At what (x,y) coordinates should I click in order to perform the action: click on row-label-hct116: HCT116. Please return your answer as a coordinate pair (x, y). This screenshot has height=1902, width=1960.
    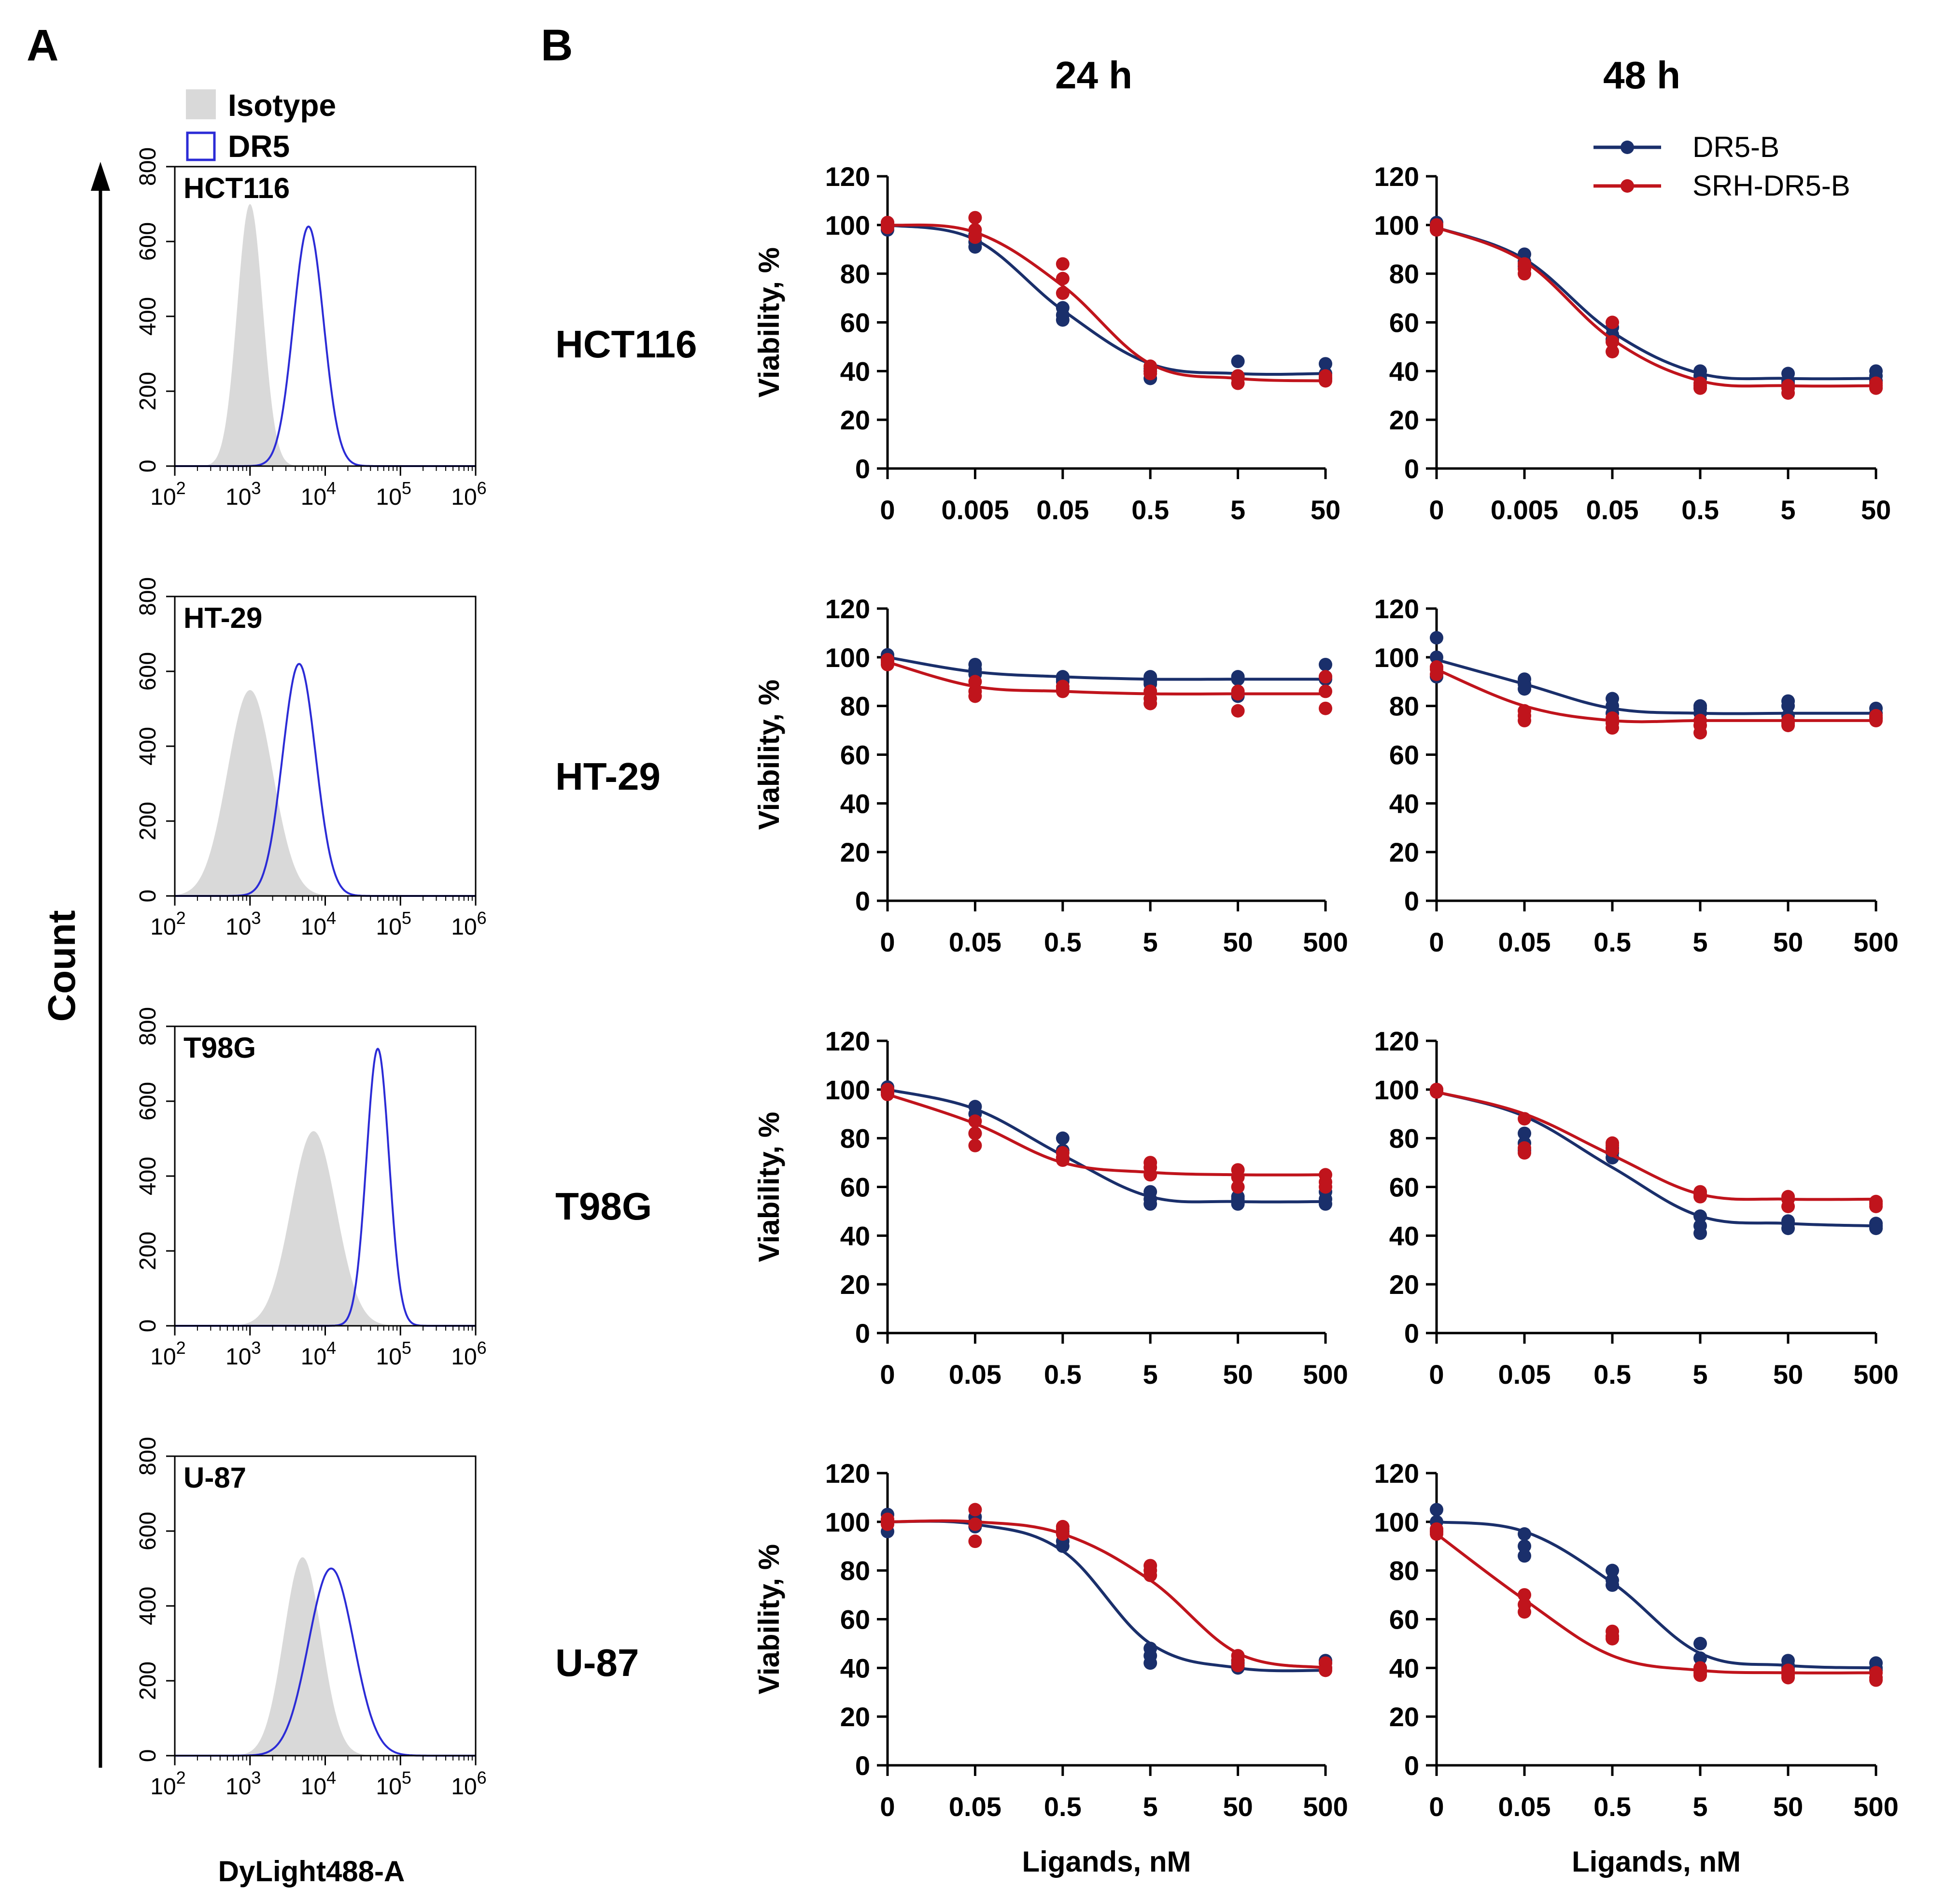
    Looking at the image, I should click on (626, 344).